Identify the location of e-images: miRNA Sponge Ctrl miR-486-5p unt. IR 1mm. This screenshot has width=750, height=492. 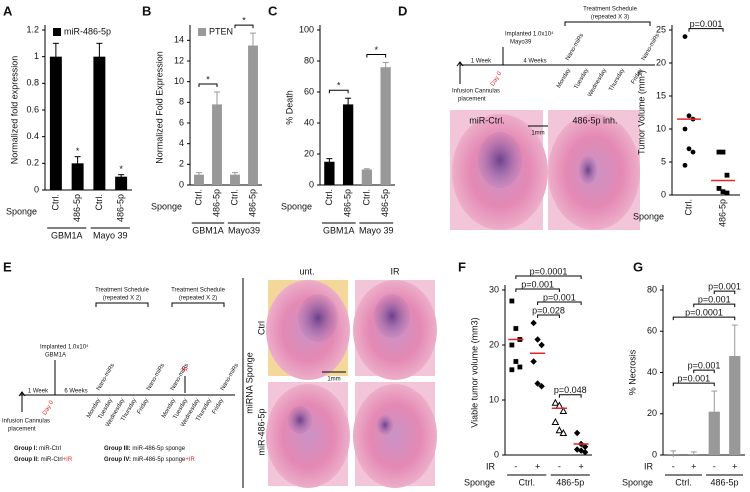
(339, 377).